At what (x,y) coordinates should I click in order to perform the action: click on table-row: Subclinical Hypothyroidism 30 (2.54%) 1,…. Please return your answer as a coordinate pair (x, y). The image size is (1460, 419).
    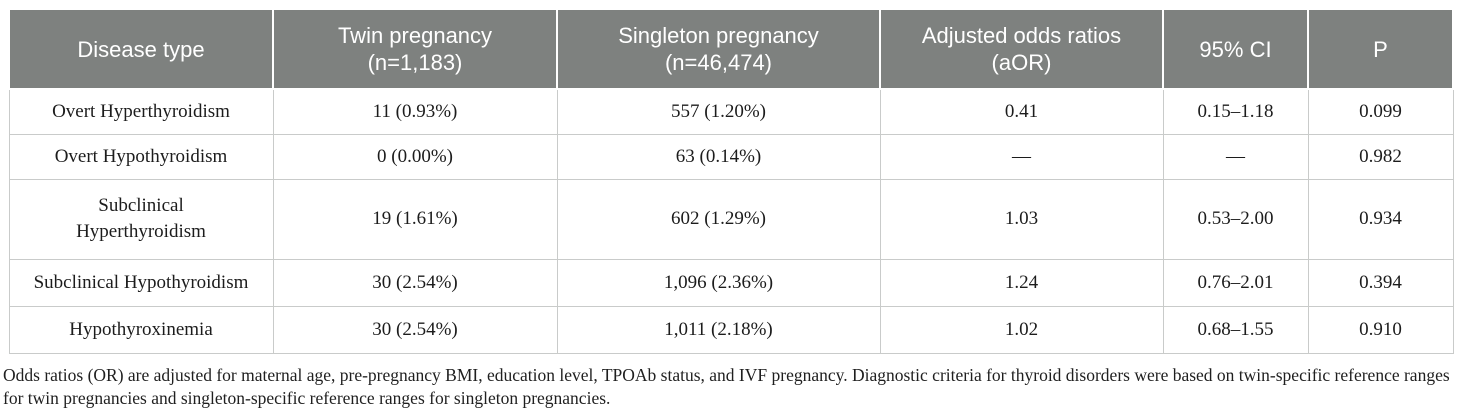
    Looking at the image, I should click on (731, 282).